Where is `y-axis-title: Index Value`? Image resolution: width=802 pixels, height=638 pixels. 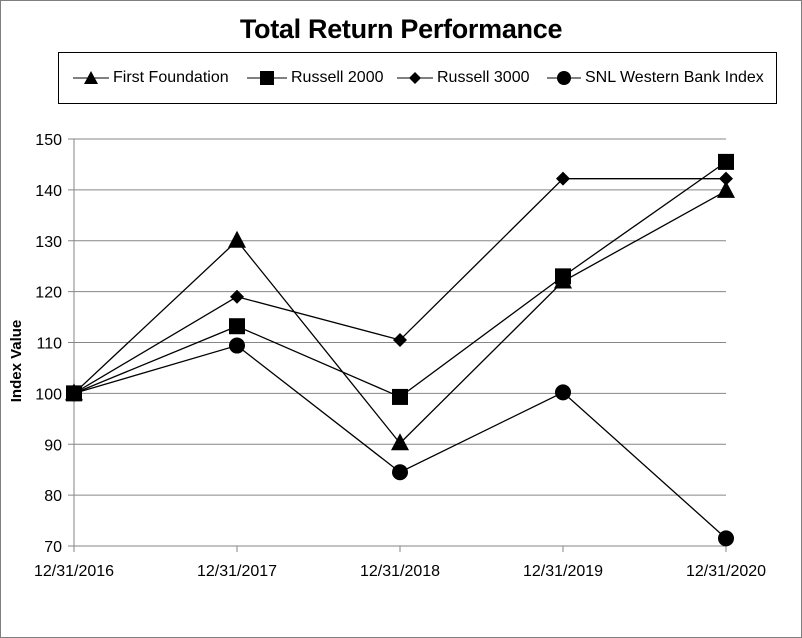
y-axis-title: Index Value is located at coordinates (16, 361).